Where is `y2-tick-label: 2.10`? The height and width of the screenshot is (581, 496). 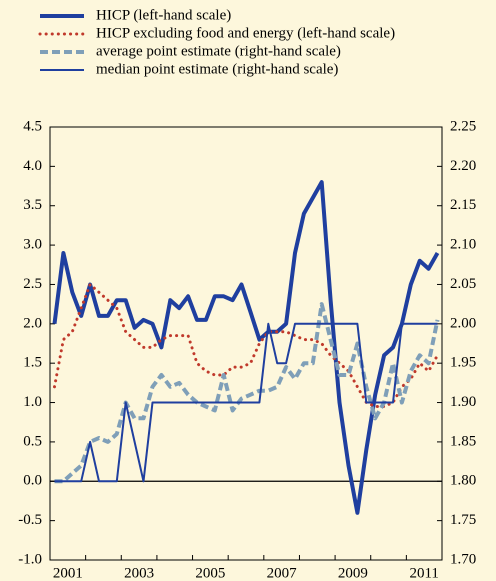
y2-tick-label: 2.10 is located at coordinates (463, 245).